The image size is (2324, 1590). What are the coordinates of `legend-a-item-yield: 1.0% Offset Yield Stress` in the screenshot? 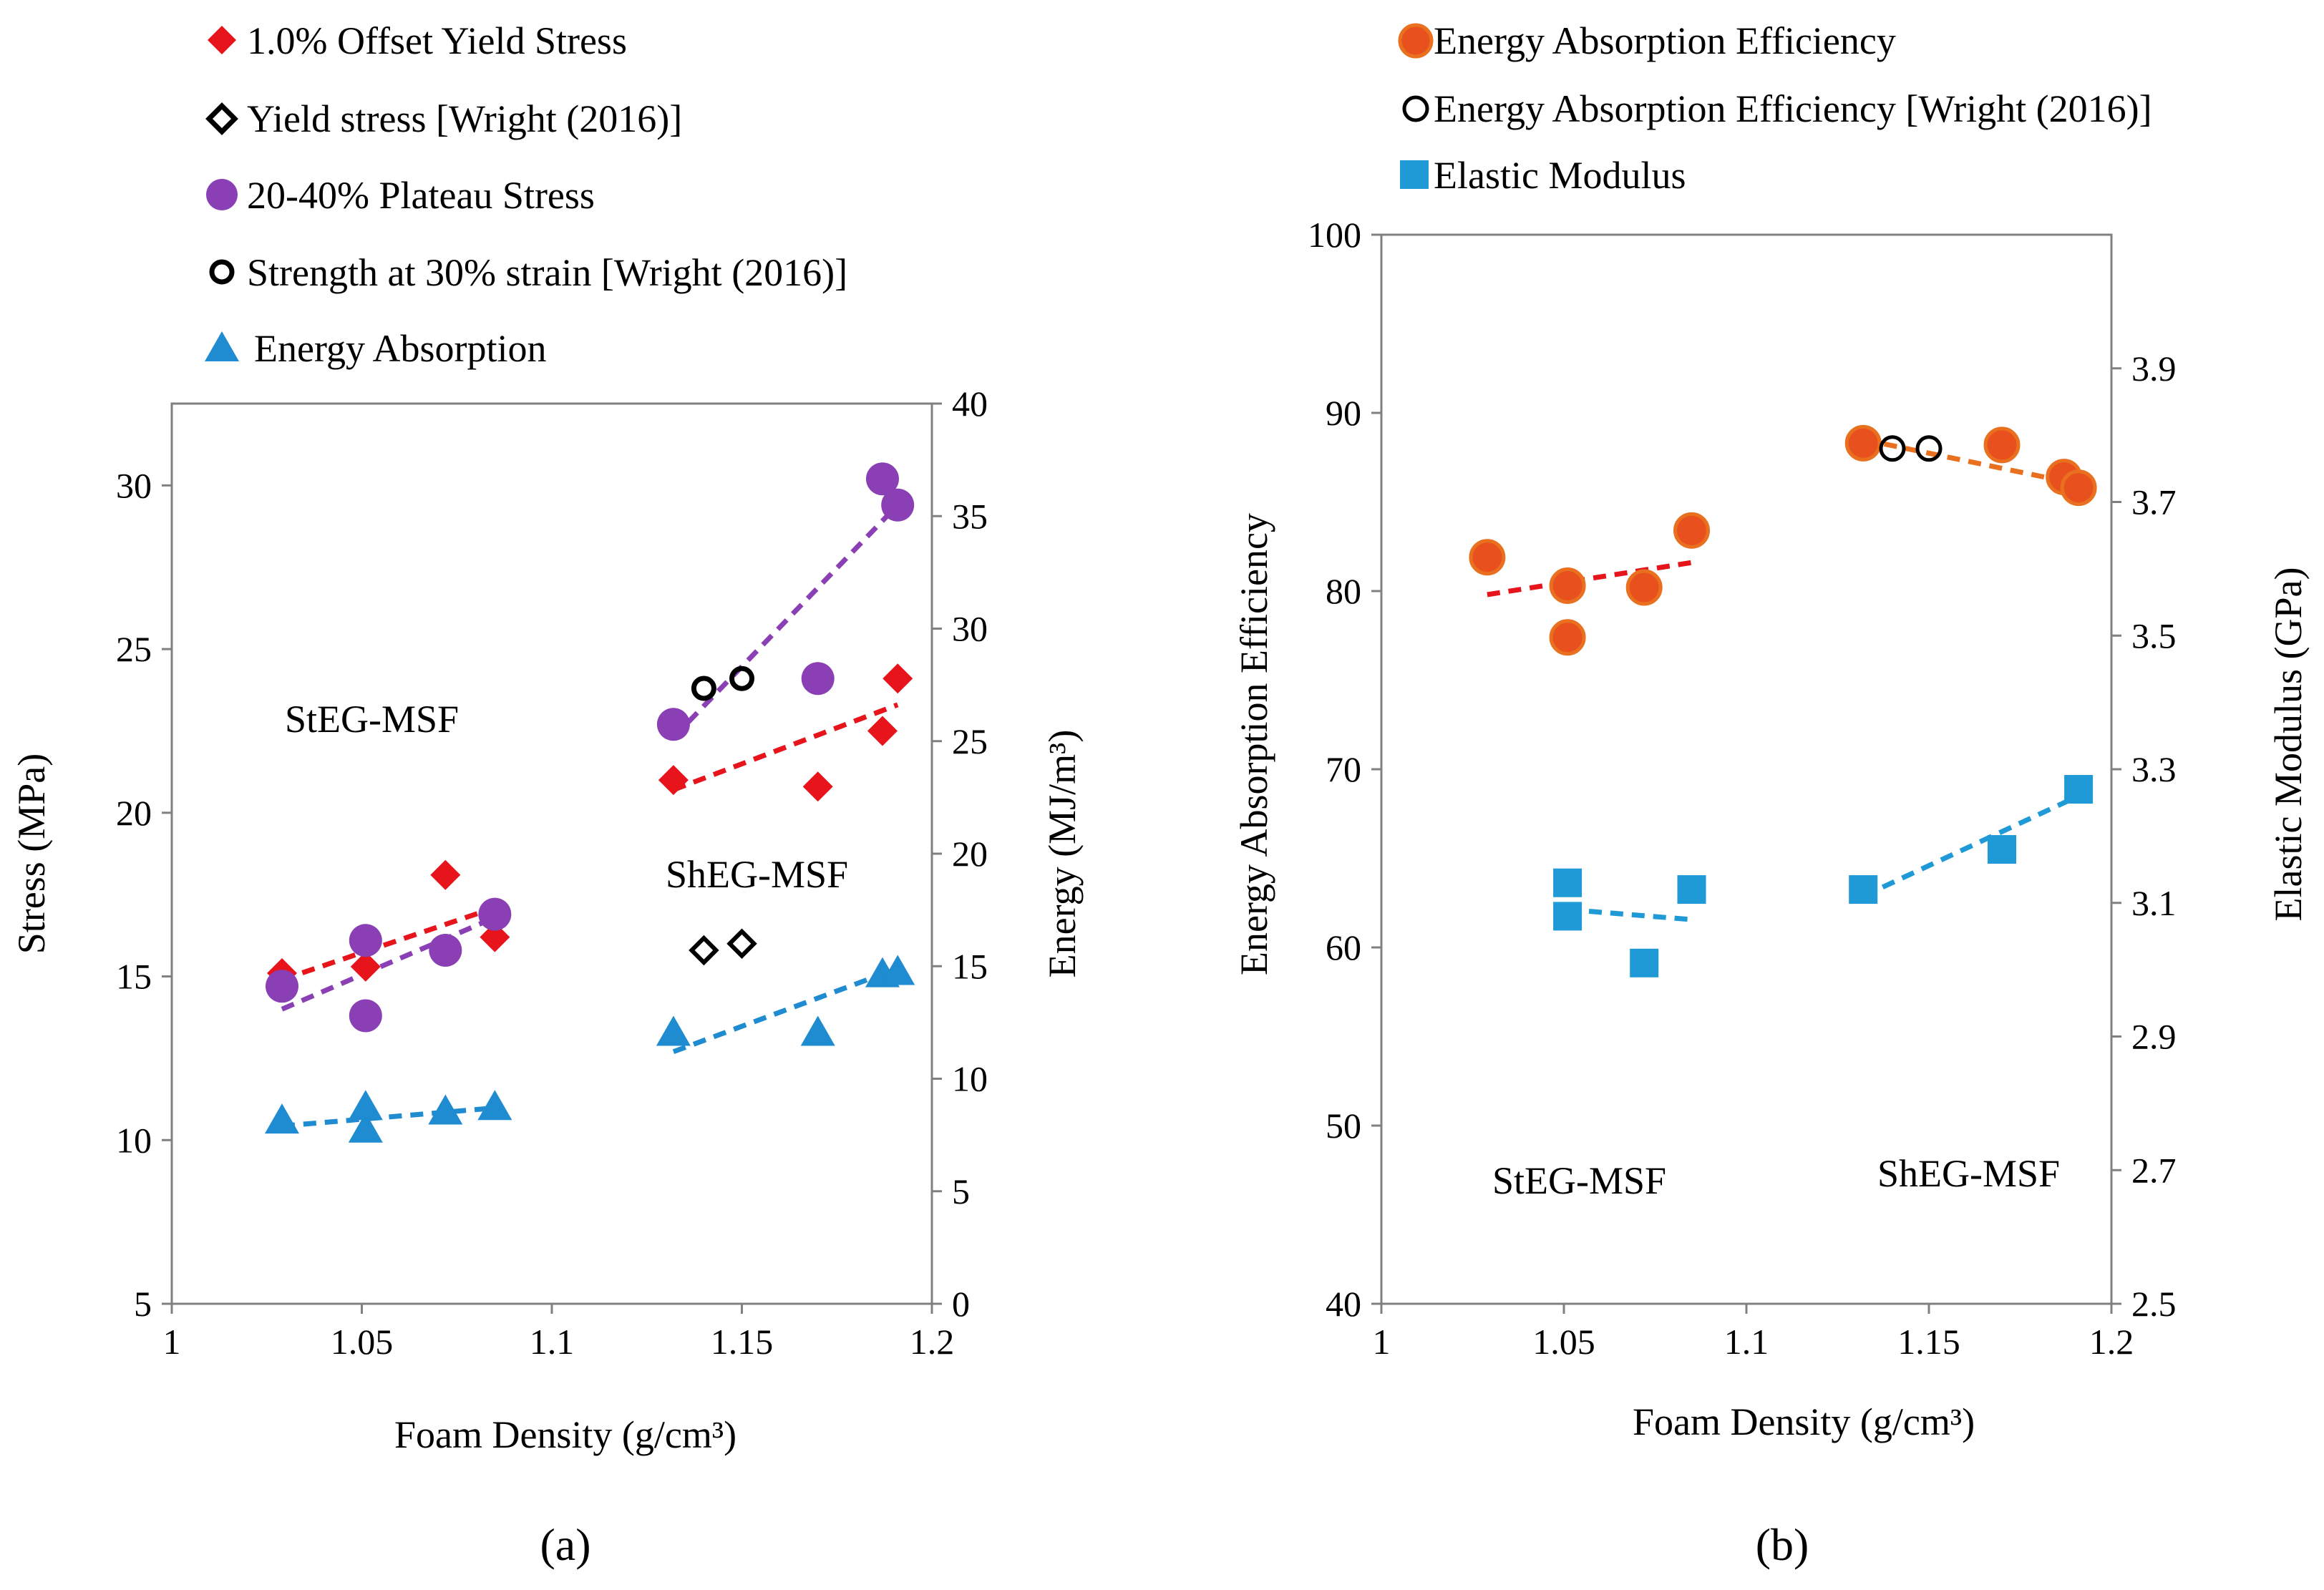 It's located at (437, 40).